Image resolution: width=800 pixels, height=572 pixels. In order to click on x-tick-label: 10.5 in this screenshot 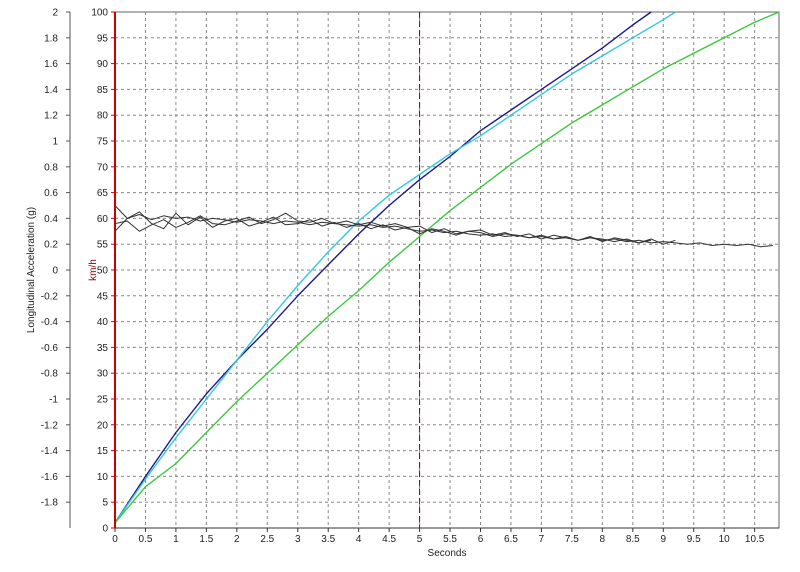, I will do `click(755, 539)`.